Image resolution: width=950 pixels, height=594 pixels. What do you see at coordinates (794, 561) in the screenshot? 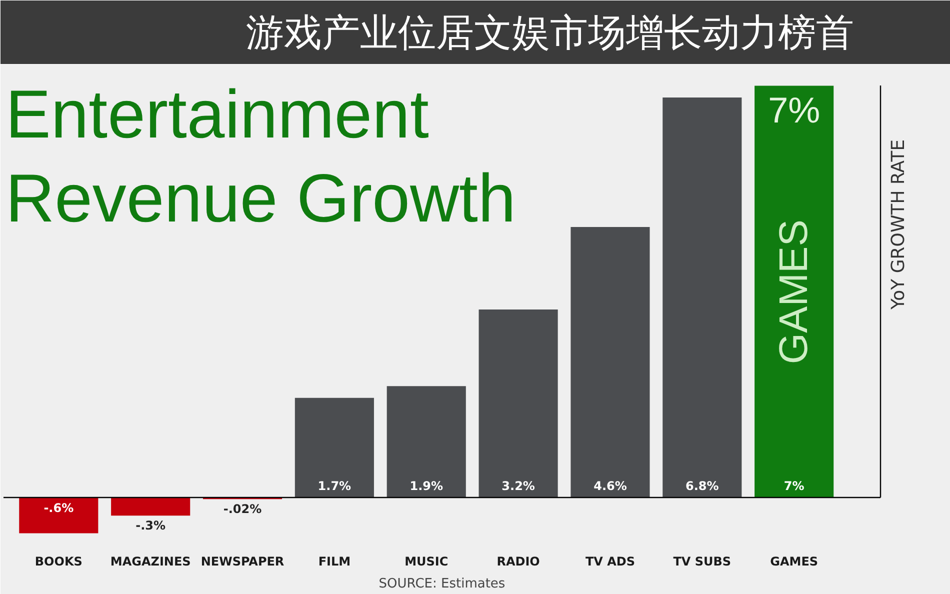
I see `x-tick-label: GAMES` at bounding box center [794, 561].